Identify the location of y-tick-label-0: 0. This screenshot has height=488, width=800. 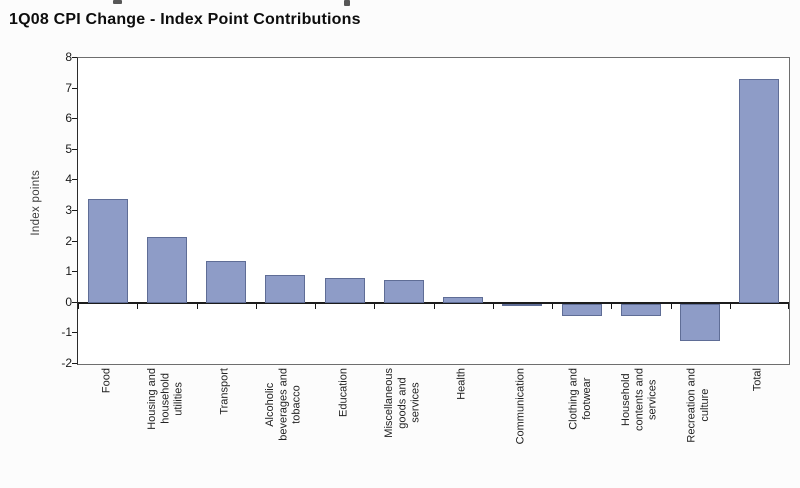
(68, 301).